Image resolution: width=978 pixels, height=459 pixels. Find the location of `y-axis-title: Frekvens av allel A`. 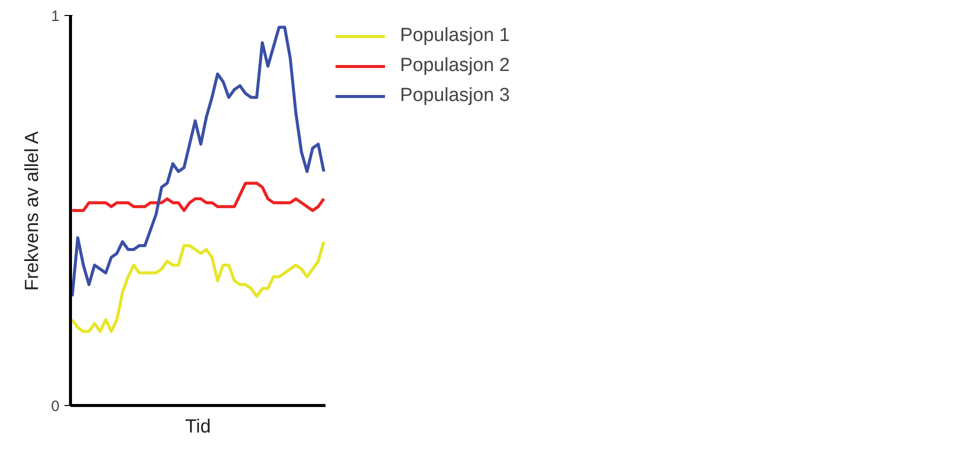

y-axis-title: Frekvens av allel A is located at coordinates (33, 210).